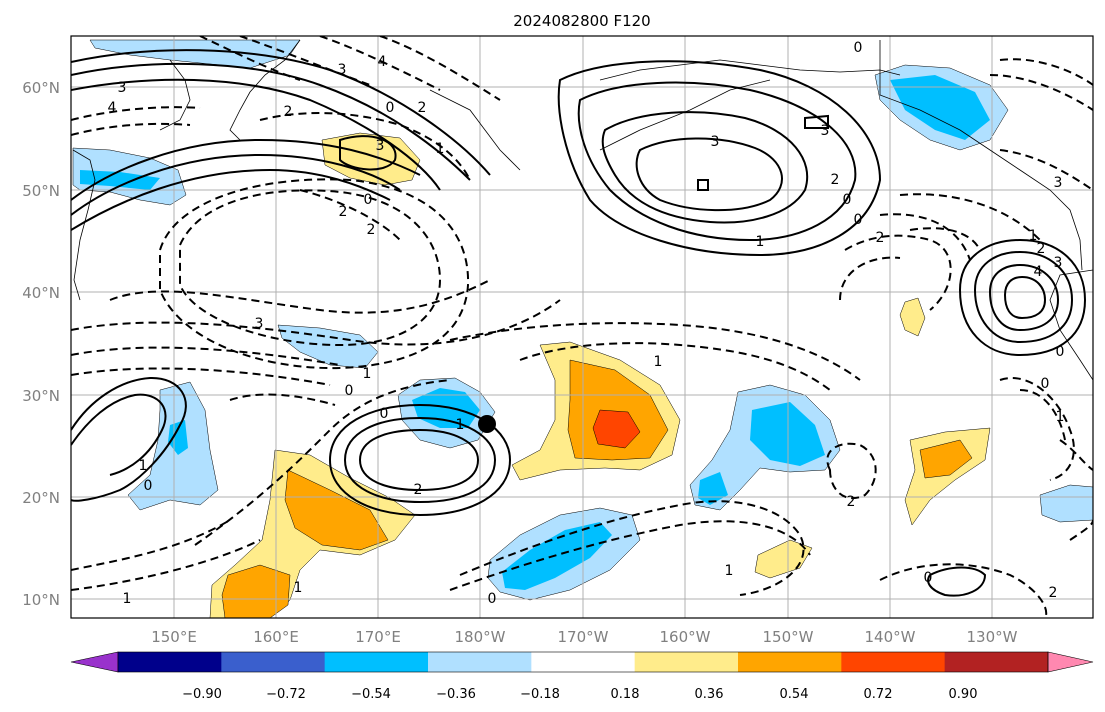 The image size is (1105, 712). What do you see at coordinates (94, 662) in the screenshot?
I see `colorbar-extend-low` at bounding box center [94, 662].